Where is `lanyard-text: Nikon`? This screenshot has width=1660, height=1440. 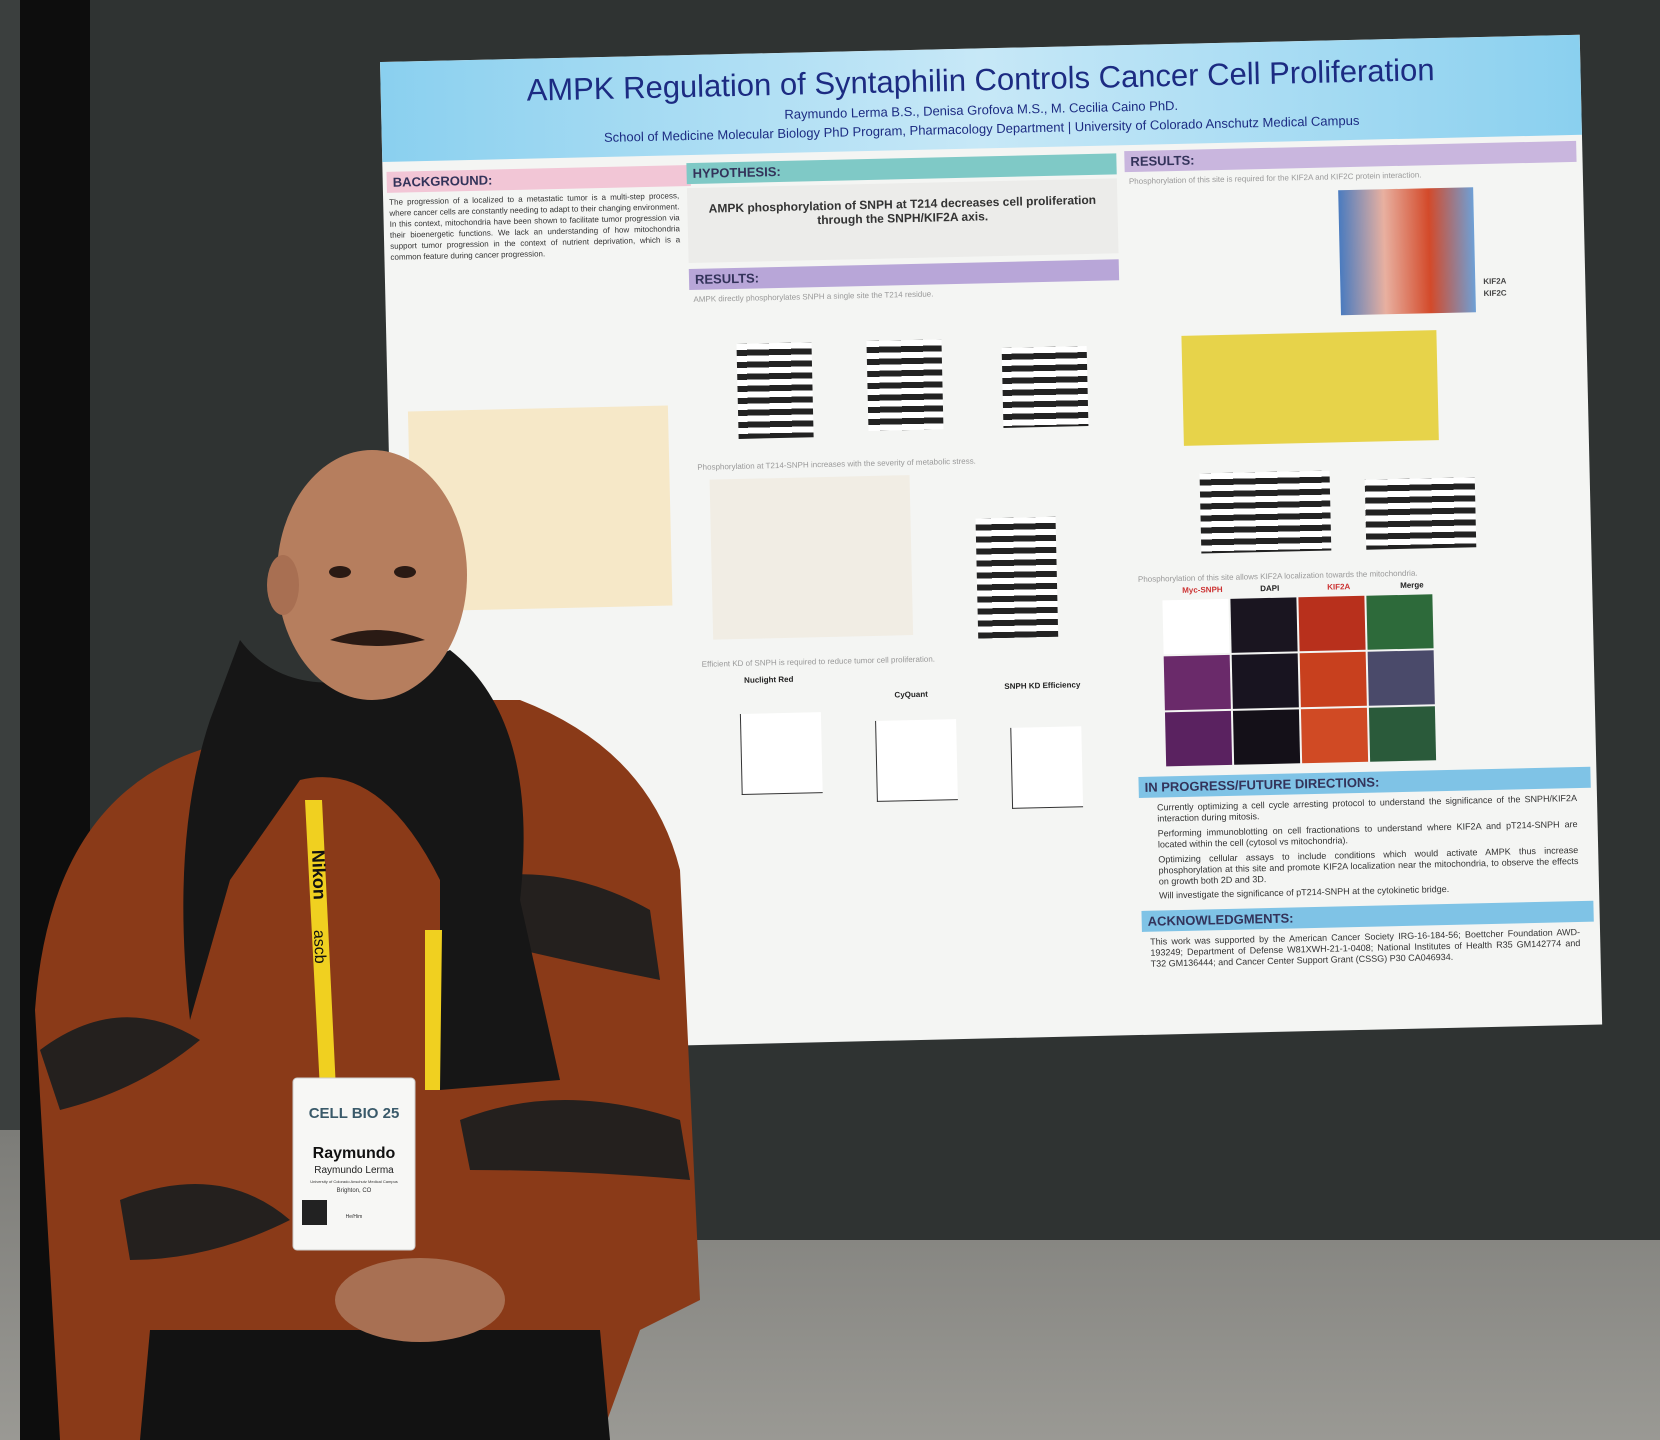
lanyard-text: Nikon is located at coordinates (319, 874).